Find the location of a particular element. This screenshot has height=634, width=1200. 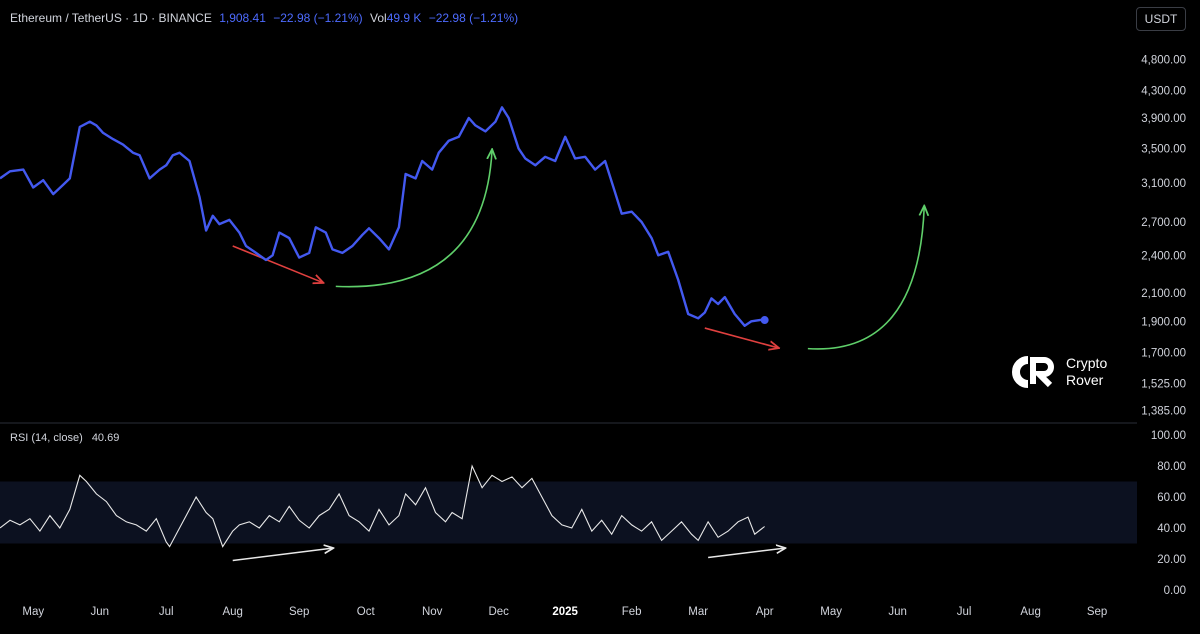

volume-change: −22.98 (−1.21%) is located at coordinates (473, 18).